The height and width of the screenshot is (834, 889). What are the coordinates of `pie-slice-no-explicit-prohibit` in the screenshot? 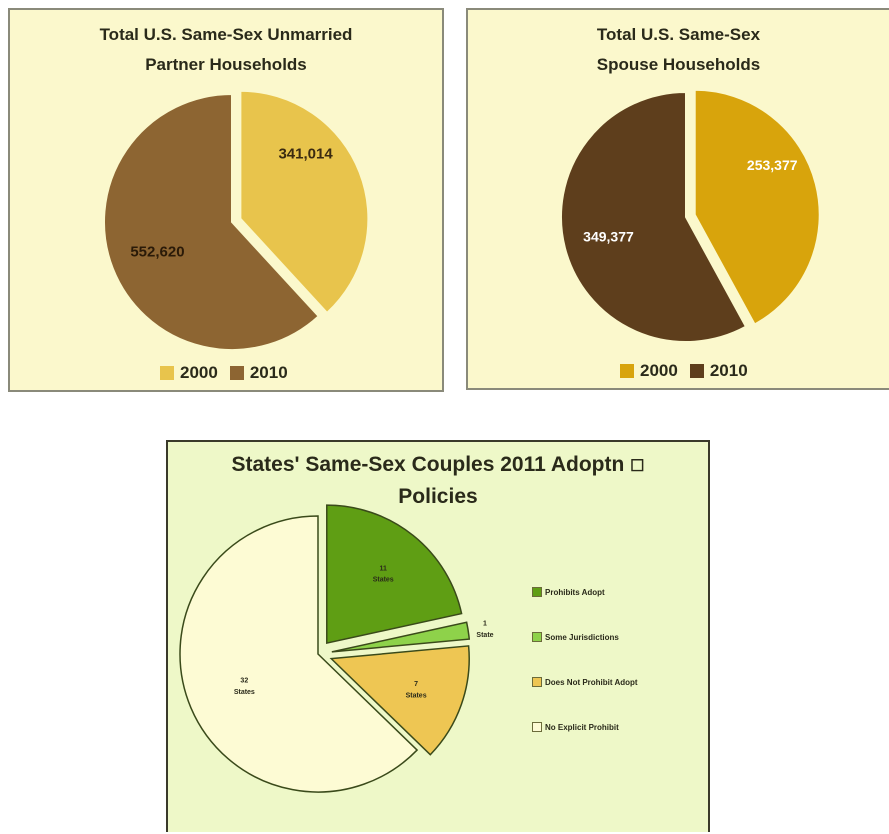 It's located at (299, 654).